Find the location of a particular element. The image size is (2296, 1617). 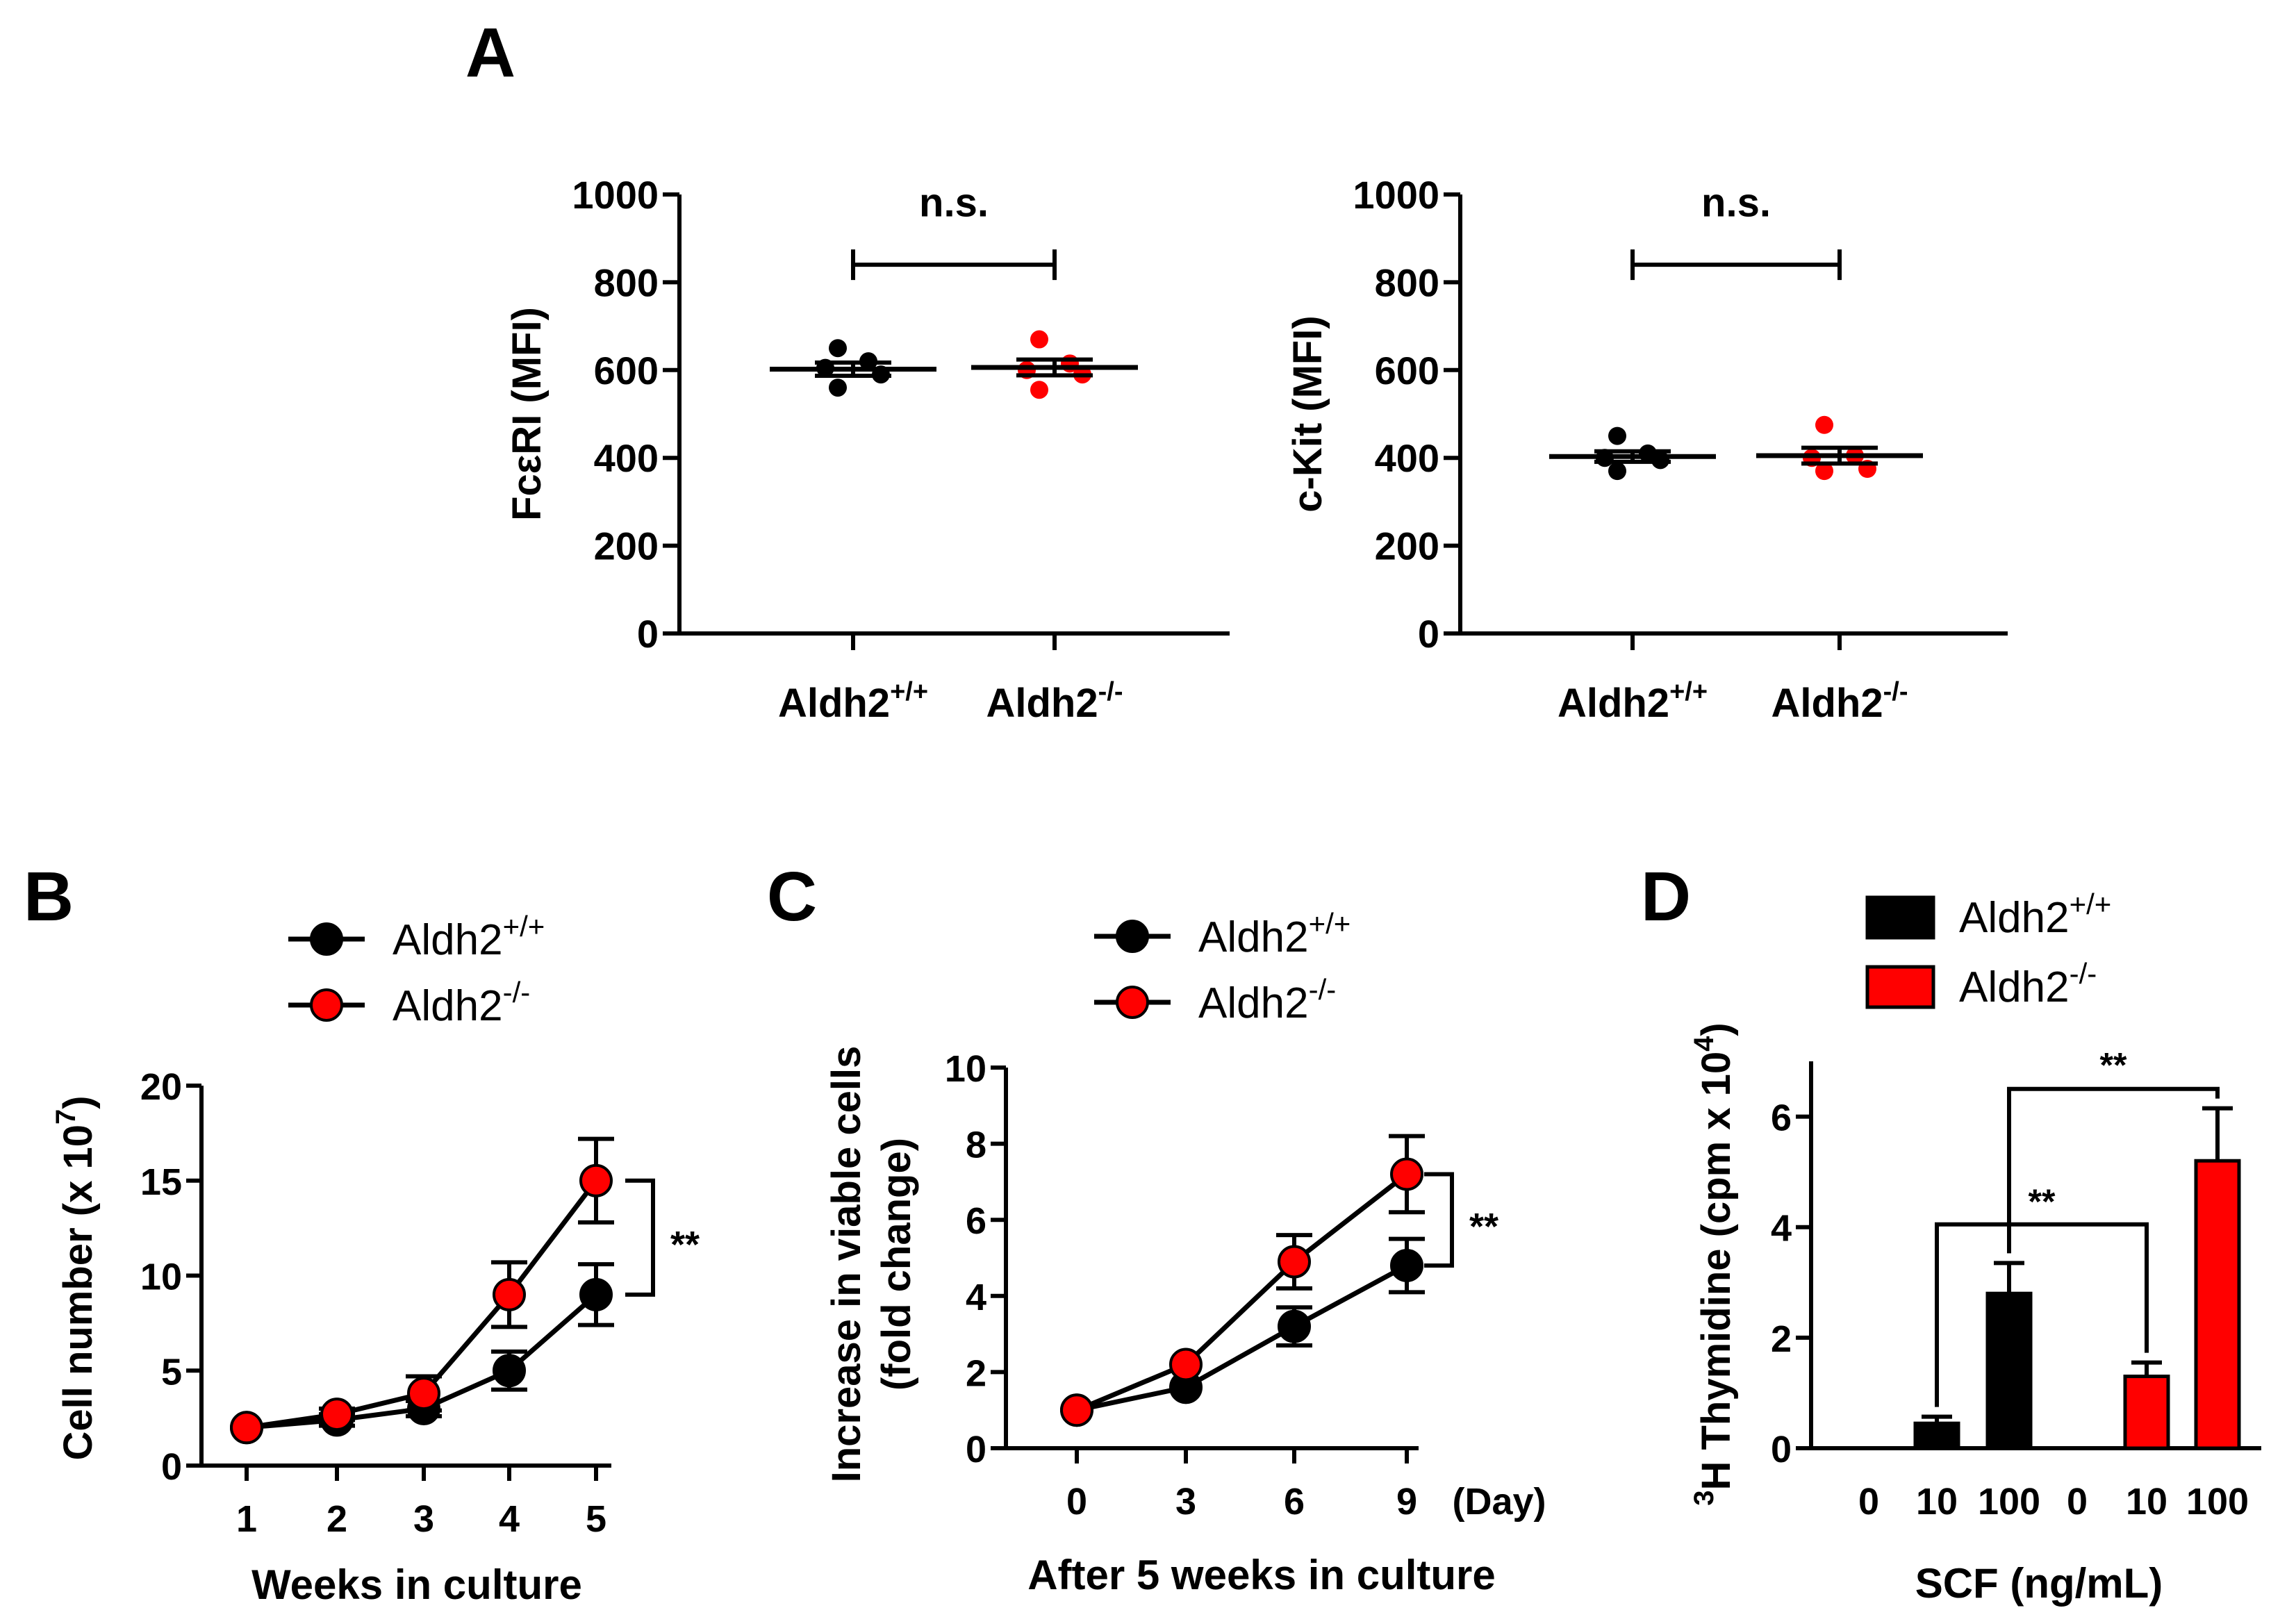

y-axis-label-line2: (fold change) is located at coordinates (896, 1264).